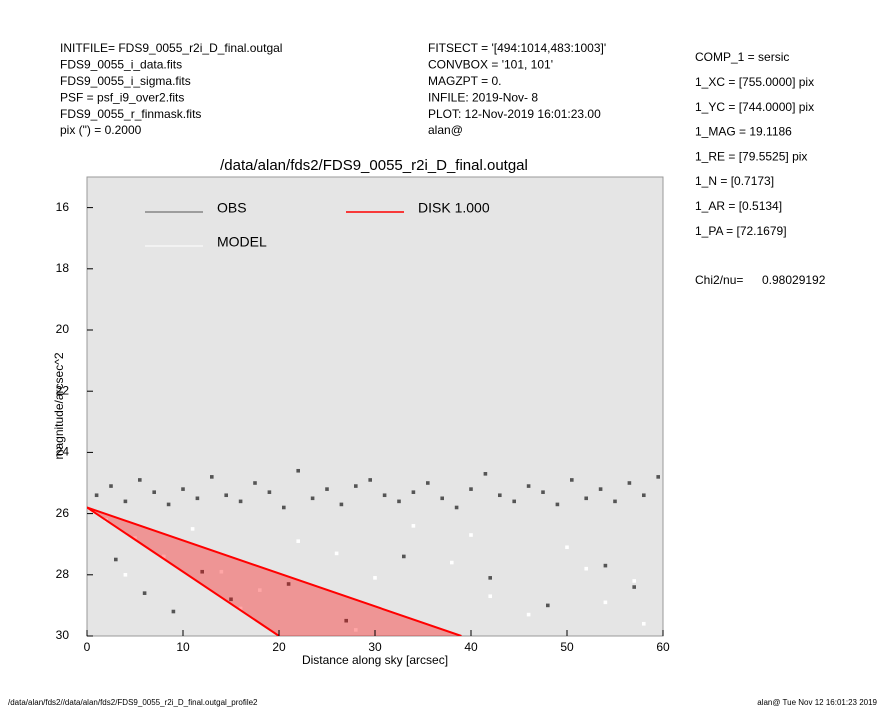 Image resolution: width=885 pixels, height=708 pixels. I want to click on chi2-label: Chi2/nu=, so click(719, 280).